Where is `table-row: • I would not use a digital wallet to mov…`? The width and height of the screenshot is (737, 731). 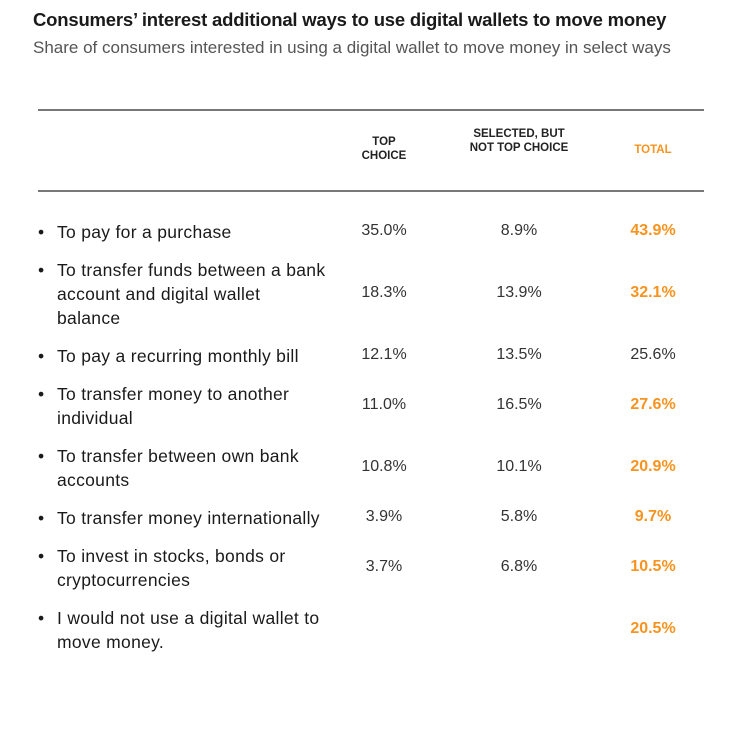 table-row: • I would not use a digital wallet to mov… is located at coordinates (371, 630).